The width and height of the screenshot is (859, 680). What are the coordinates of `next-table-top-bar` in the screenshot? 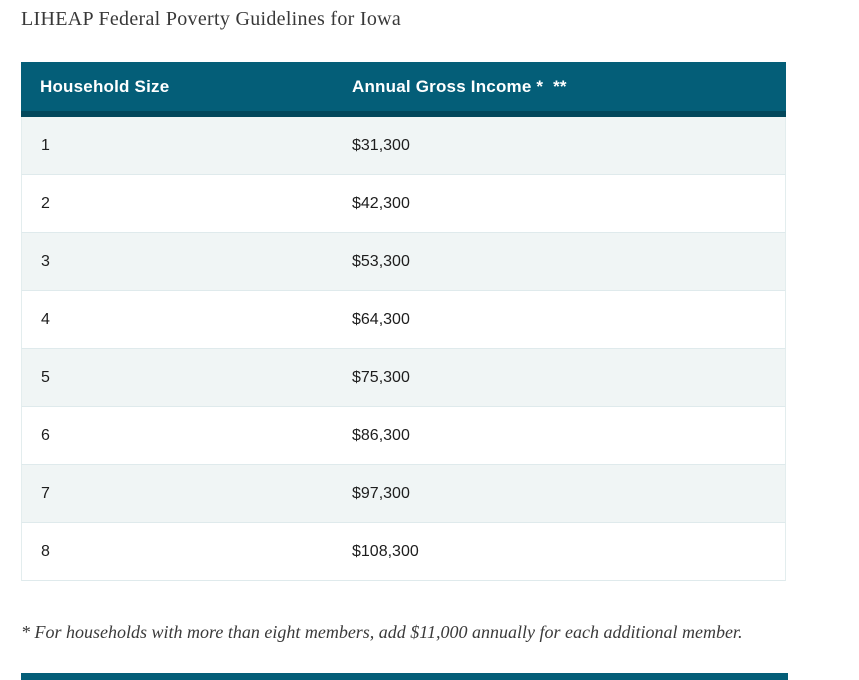 It's located at (404, 676).